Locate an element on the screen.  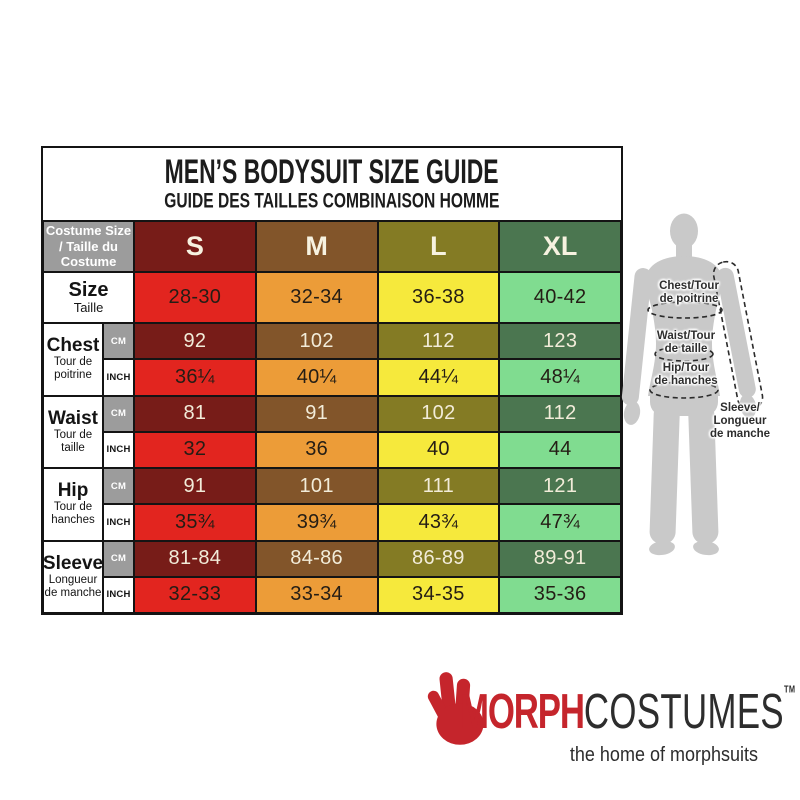
waist-measure-ellipse is located at coordinates (684, 354).